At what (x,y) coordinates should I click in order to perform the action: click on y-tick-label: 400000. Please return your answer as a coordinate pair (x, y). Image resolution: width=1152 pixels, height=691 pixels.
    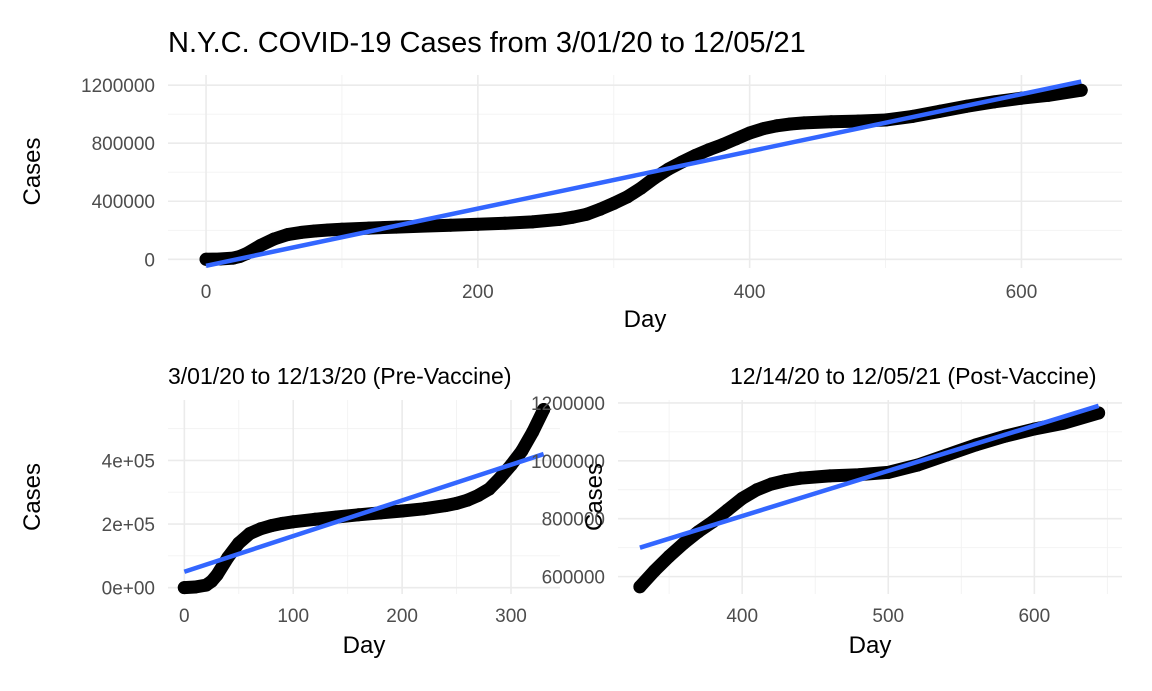
    Looking at the image, I should click on (123, 202).